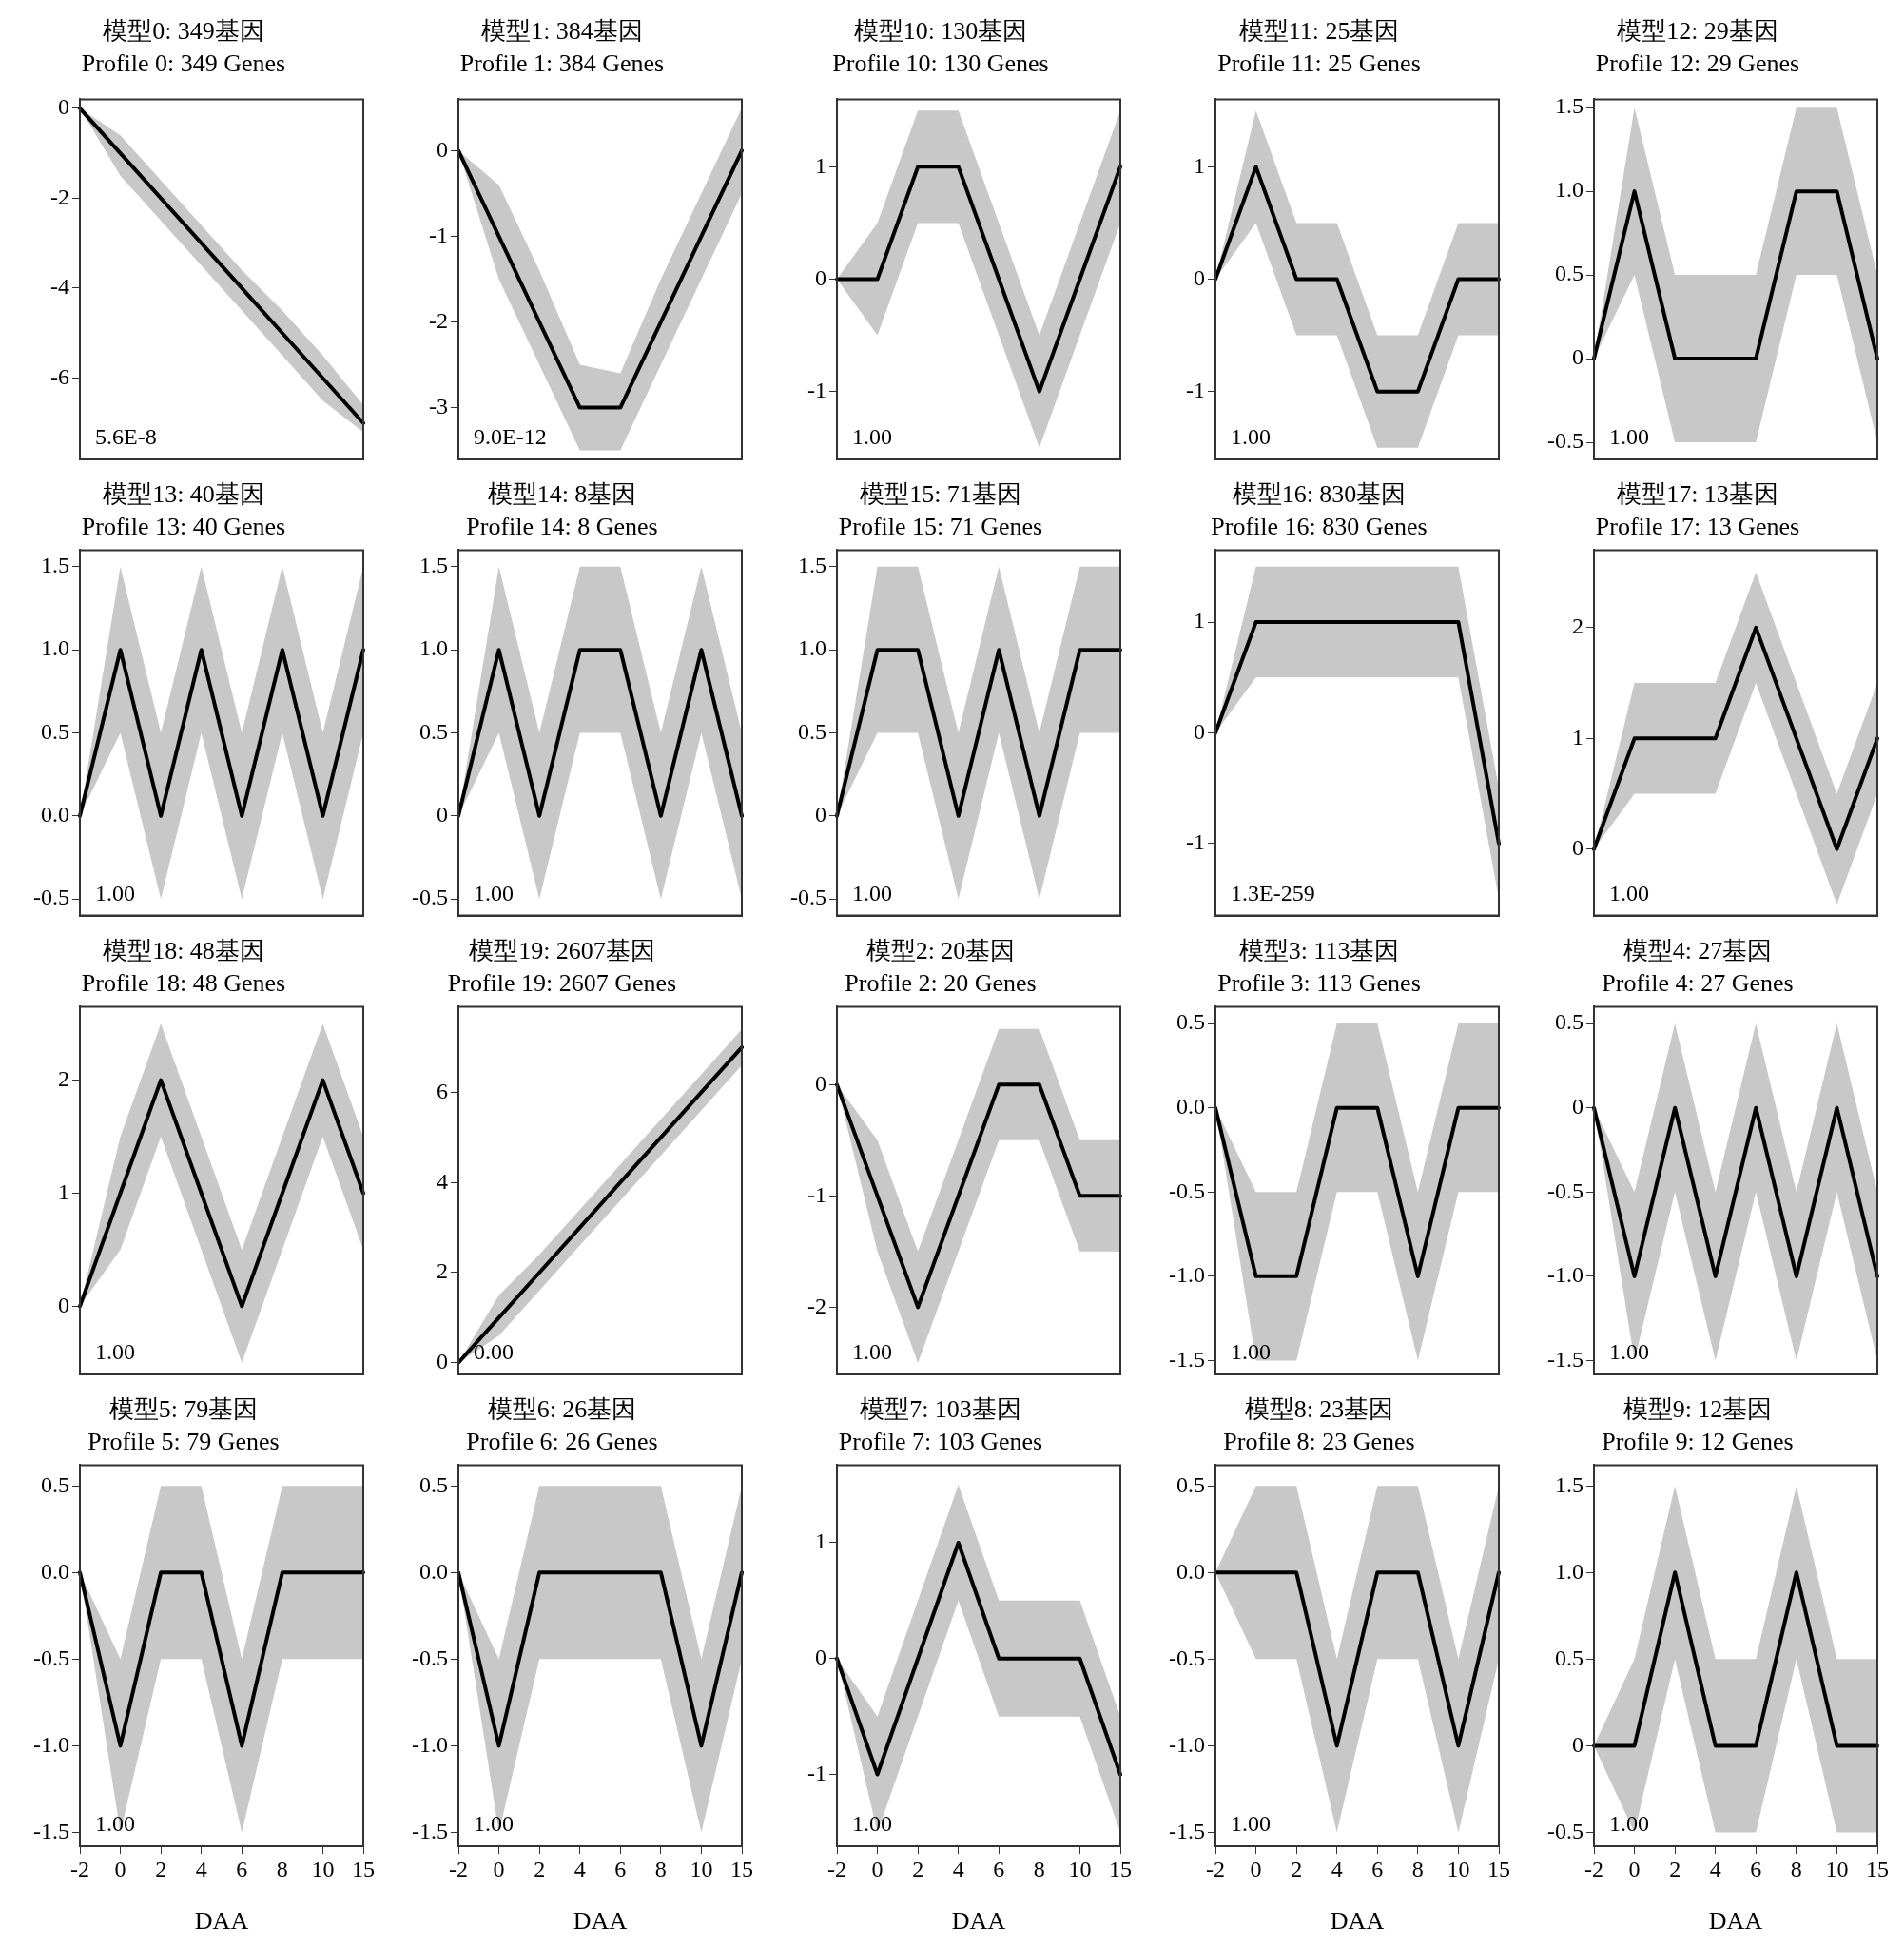 The image size is (1904, 1947). What do you see at coordinates (59, 287) in the screenshot?
I see `y-tick-label: -4` at bounding box center [59, 287].